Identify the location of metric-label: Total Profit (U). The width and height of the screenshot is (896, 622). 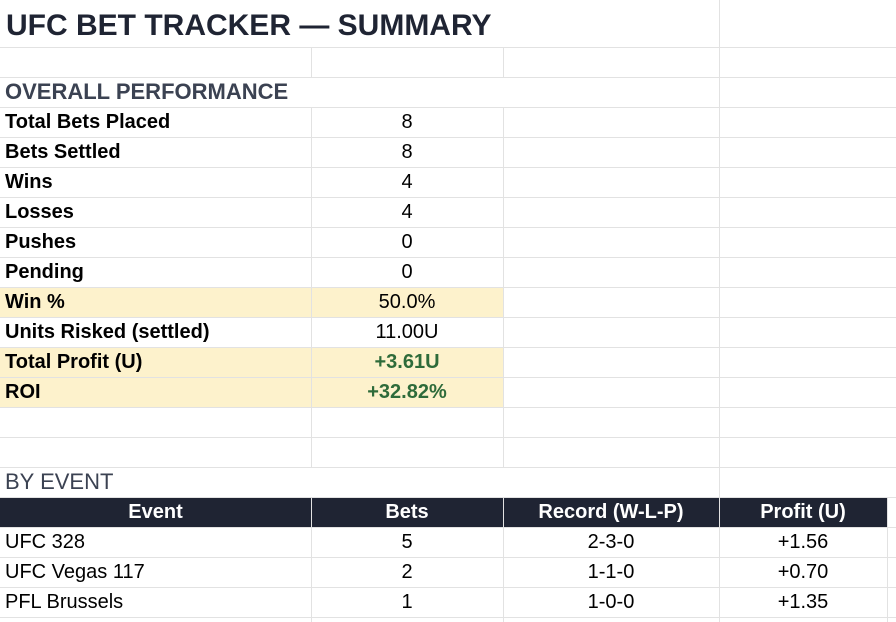
(74, 362).